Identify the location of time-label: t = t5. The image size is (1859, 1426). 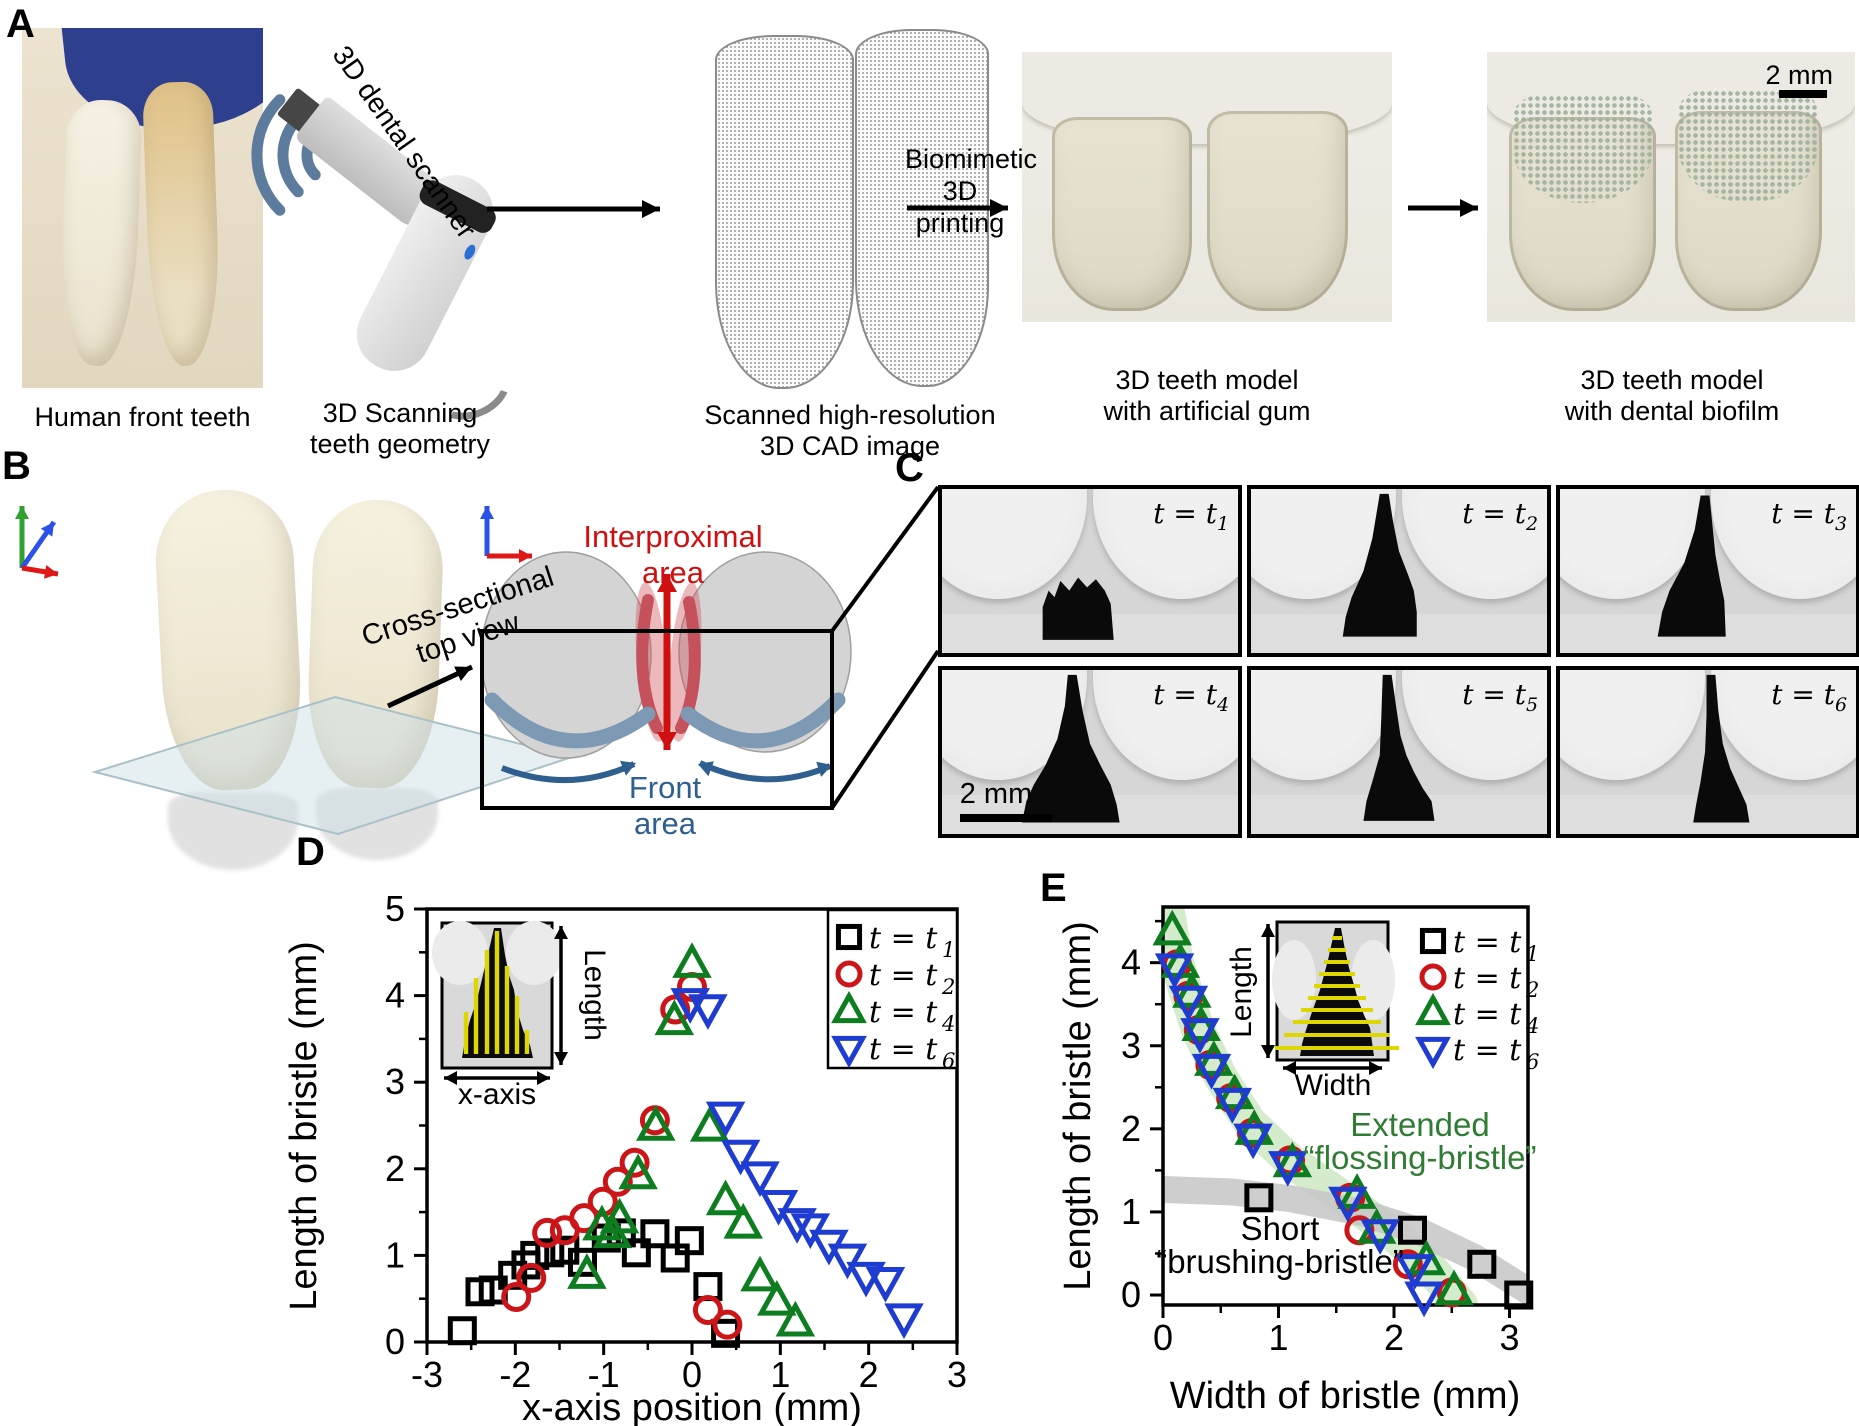
(1500, 697).